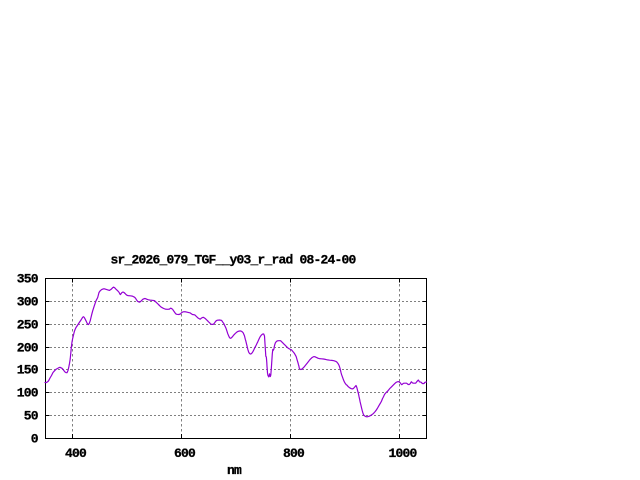  I want to click on svg-text: 150, so click(28, 370).